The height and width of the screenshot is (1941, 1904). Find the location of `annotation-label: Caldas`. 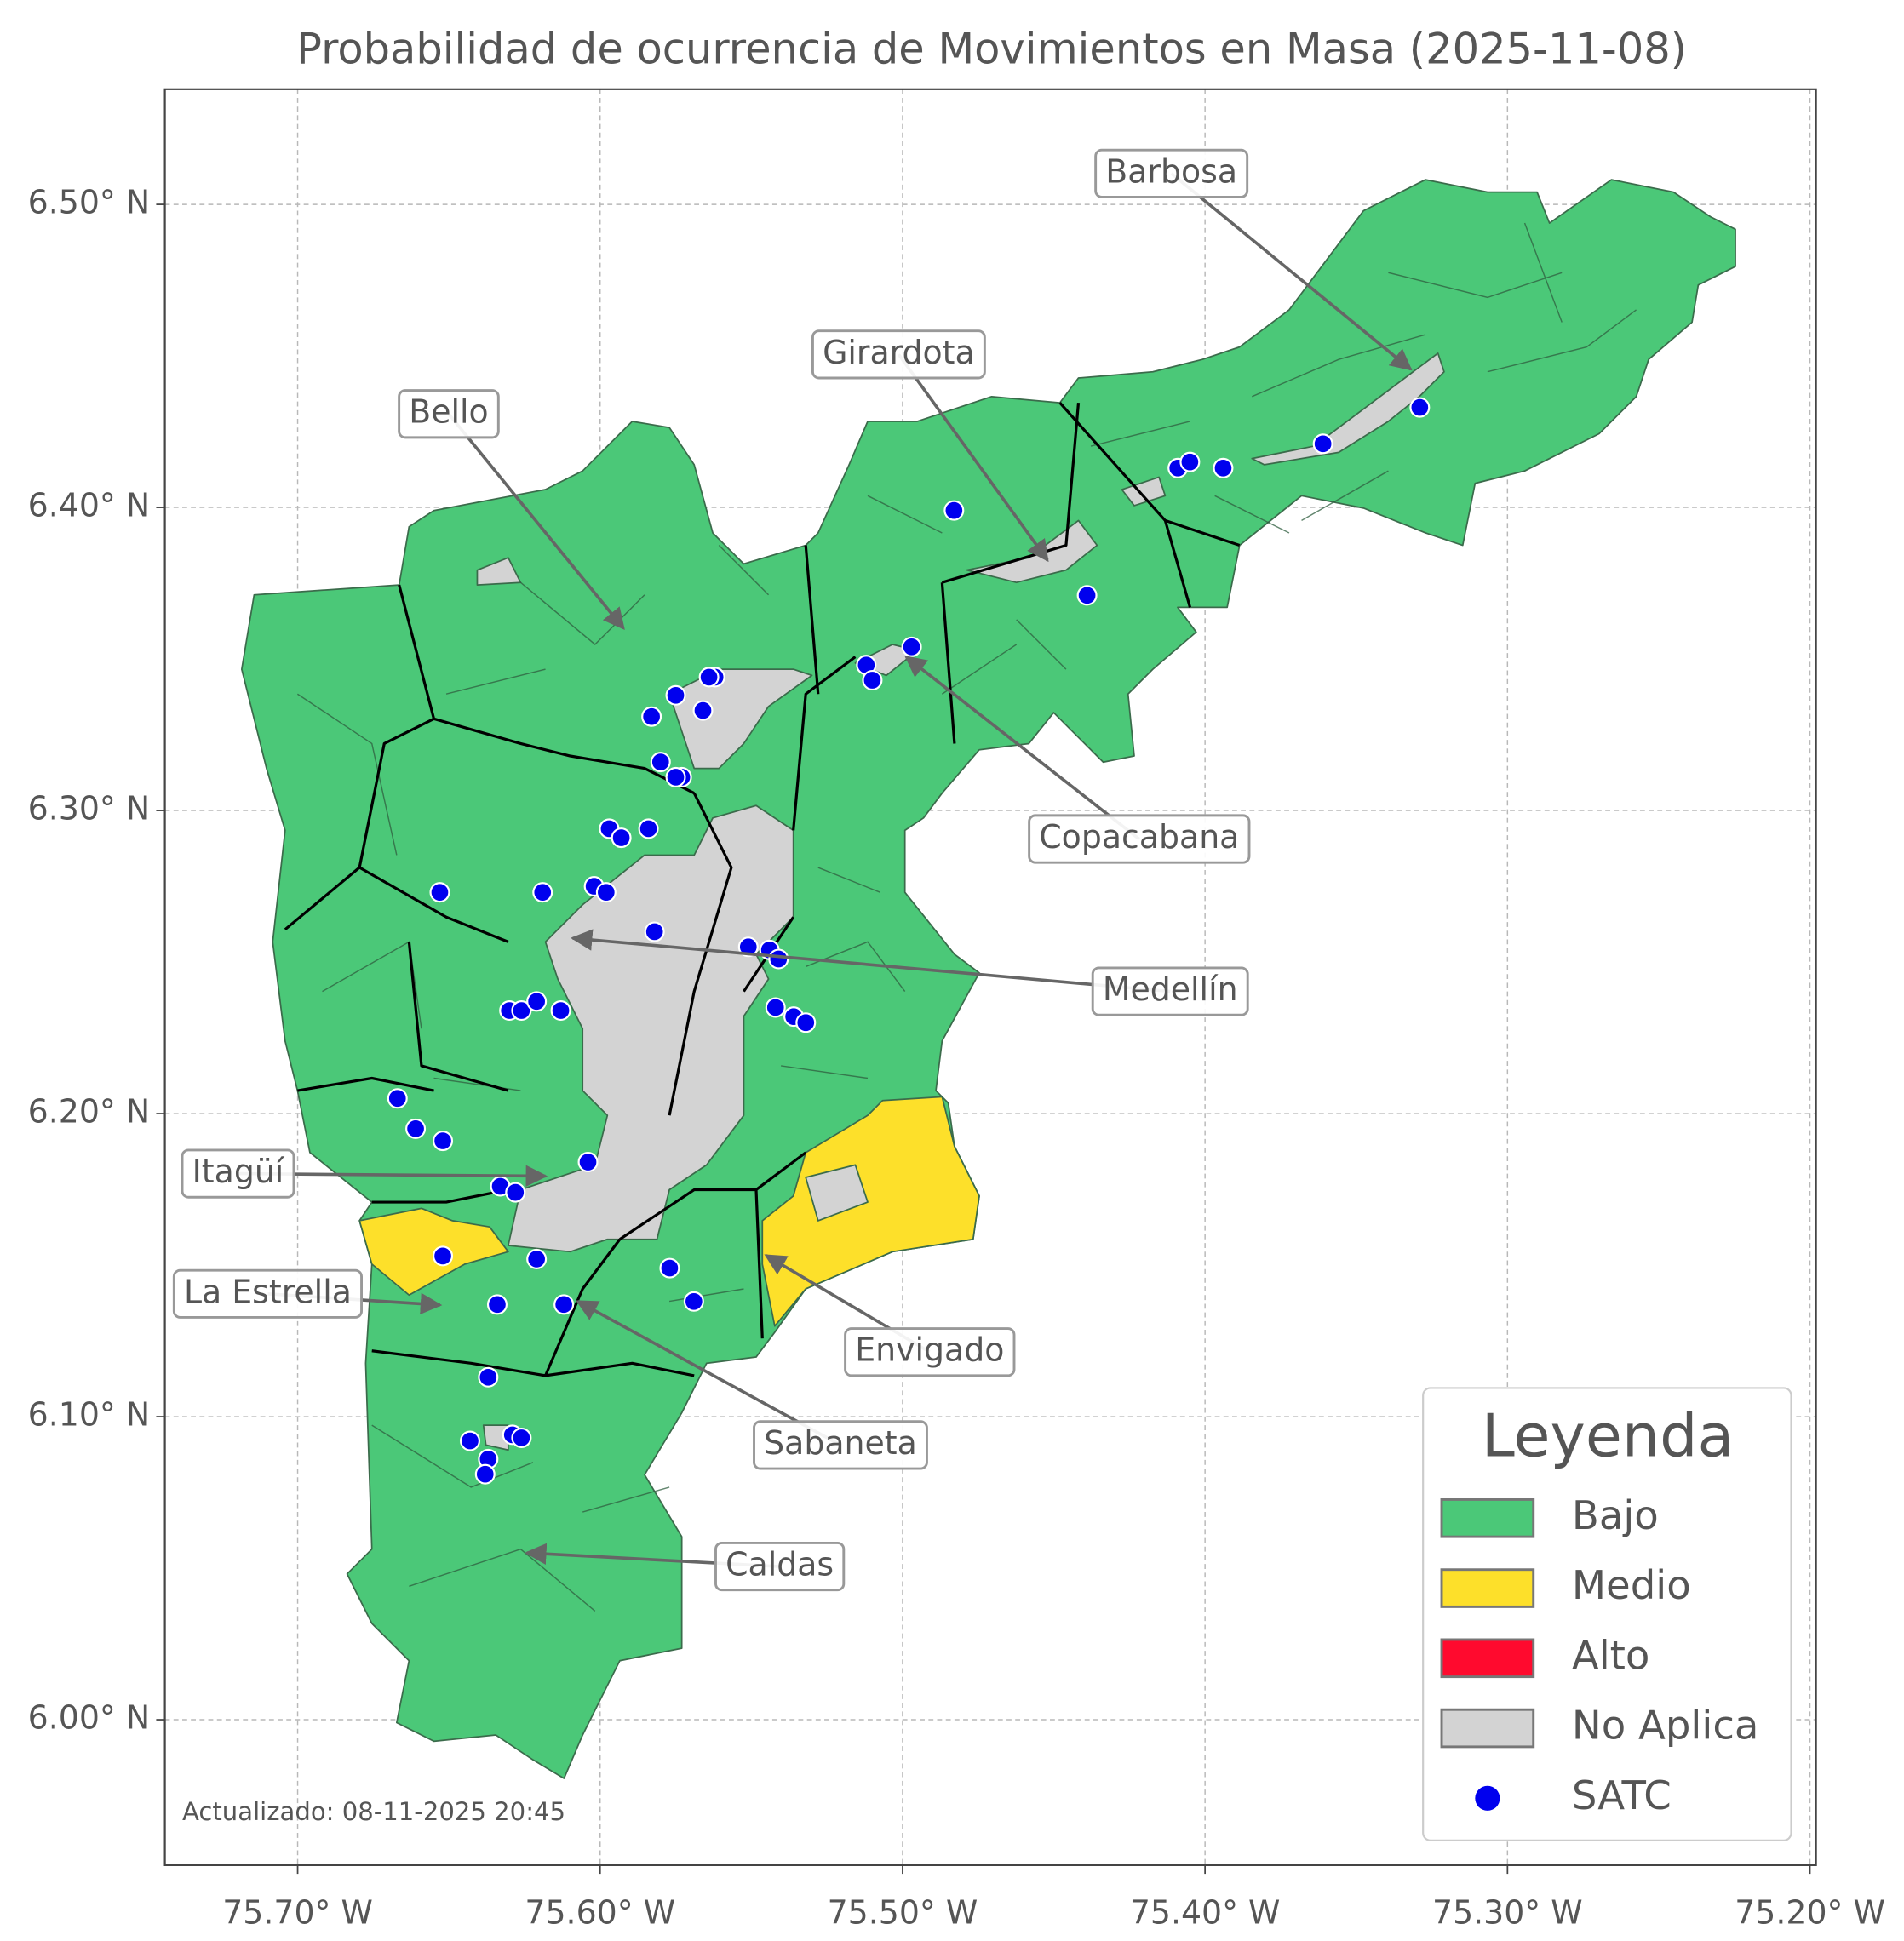

annotation-label: Caldas is located at coordinates (779, 1564).